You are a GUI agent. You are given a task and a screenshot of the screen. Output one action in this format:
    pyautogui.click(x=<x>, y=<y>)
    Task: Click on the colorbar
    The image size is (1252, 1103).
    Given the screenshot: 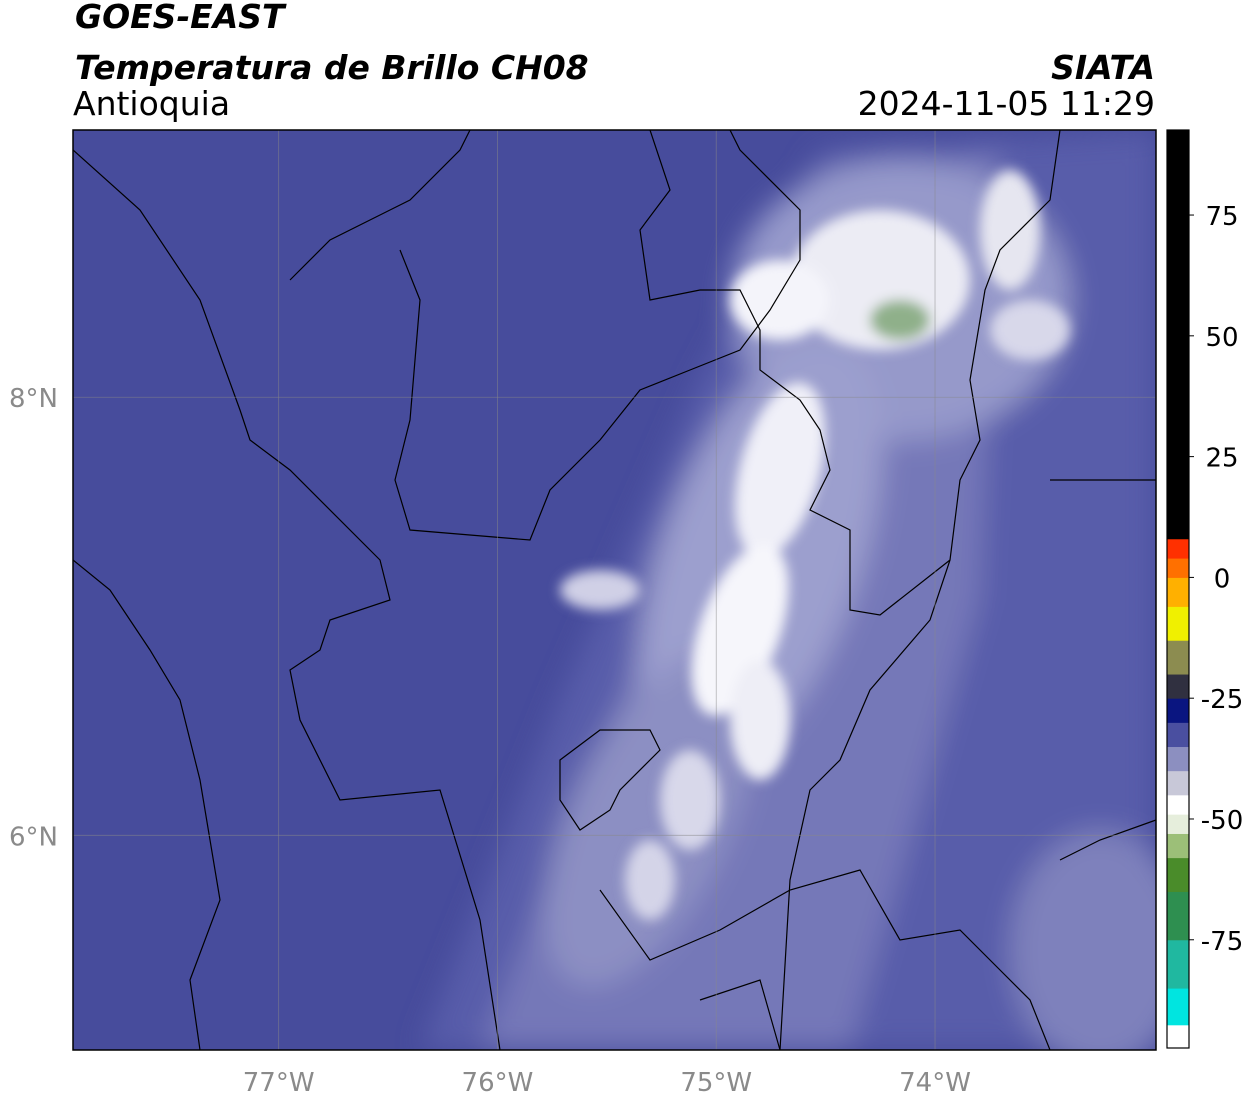 What is the action you would take?
    pyautogui.click(x=1178, y=589)
    